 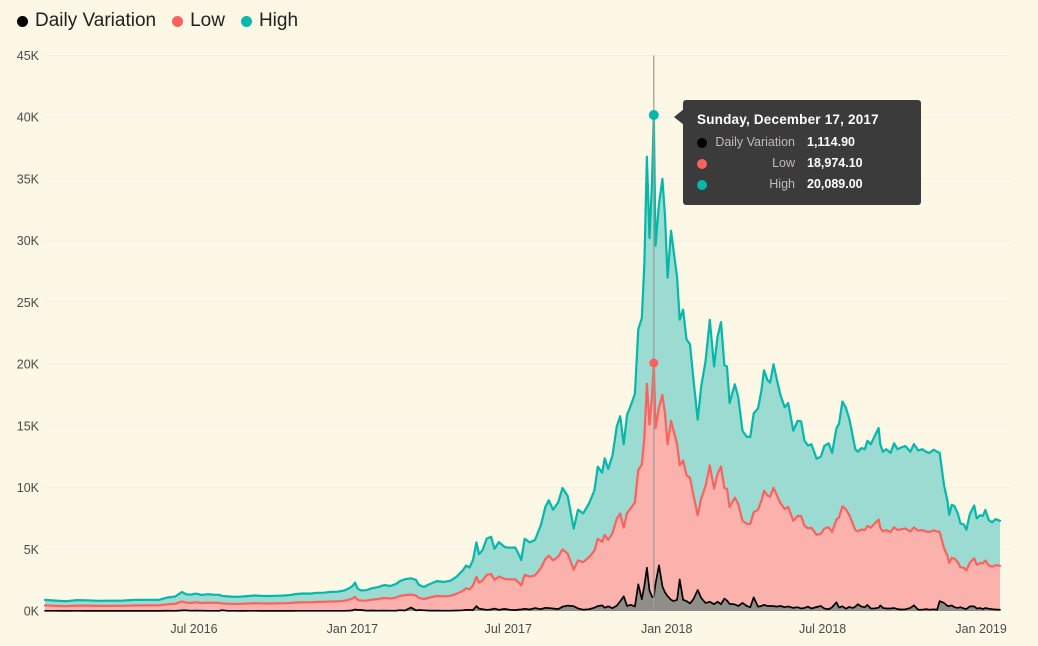 What do you see at coordinates (22, 21) in the screenshot?
I see `legend-dot-daily-variation-icon` at bounding box center [22, 21].